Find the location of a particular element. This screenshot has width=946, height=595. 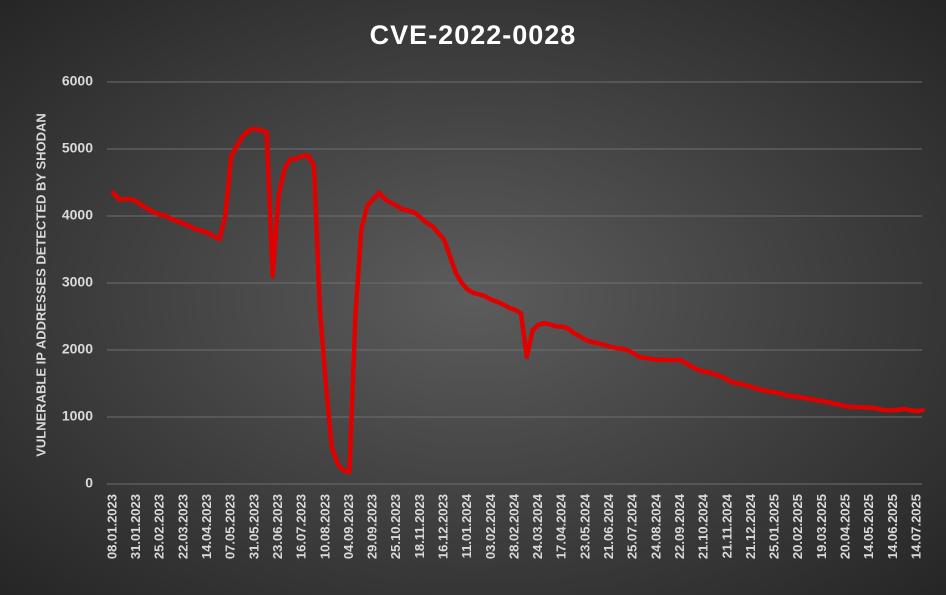

y-tick-label: 1000 is located at coordinates (77, 416).